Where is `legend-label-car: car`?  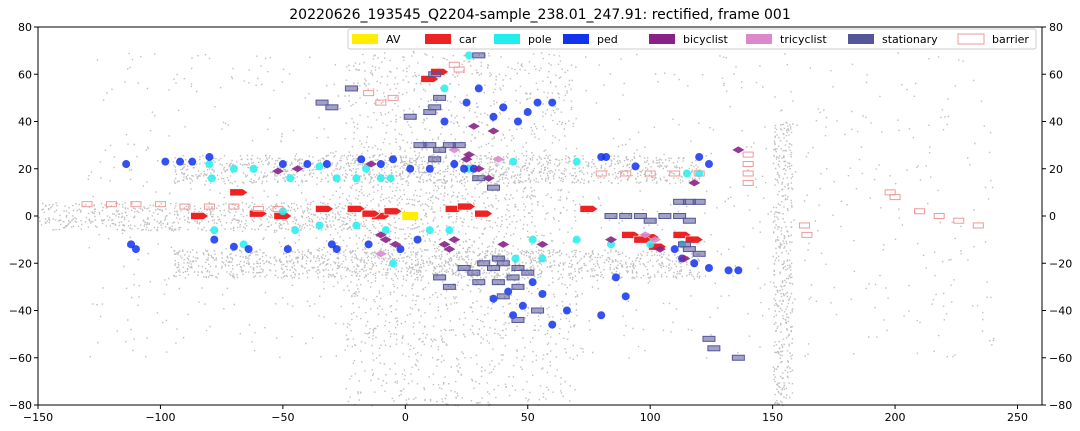 legend-label-car: car is located at coordinates (468, 39).